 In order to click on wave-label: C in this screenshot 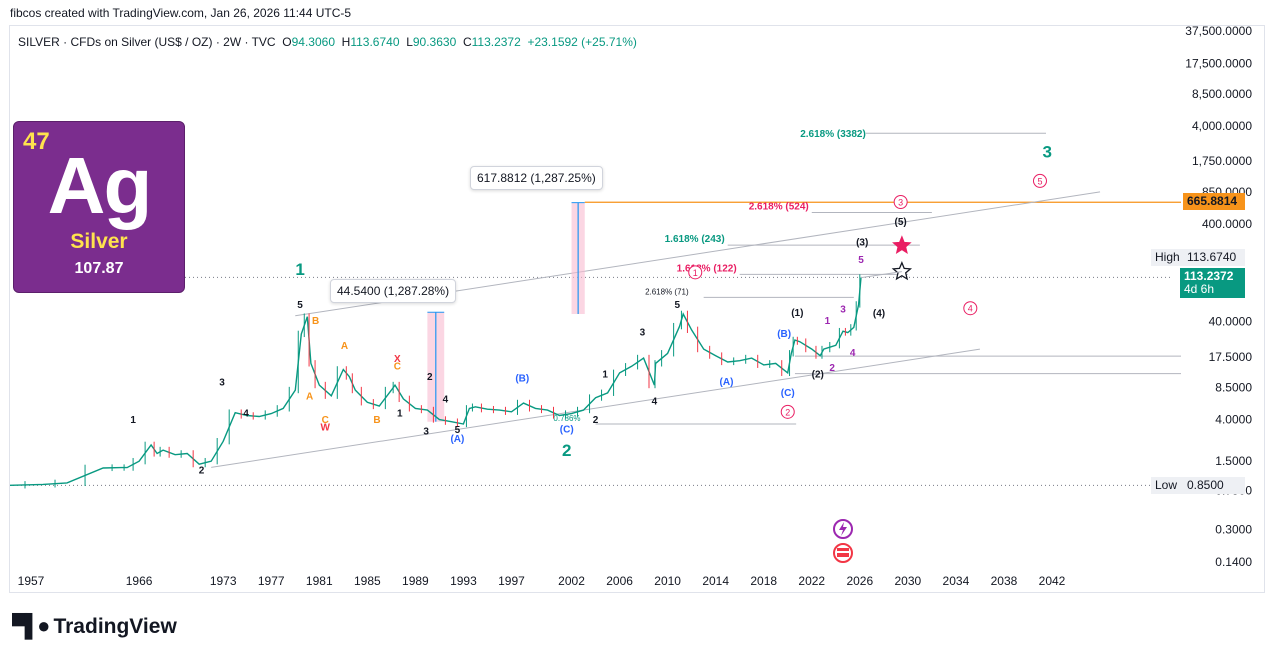, I will do `click(397, 366)`.